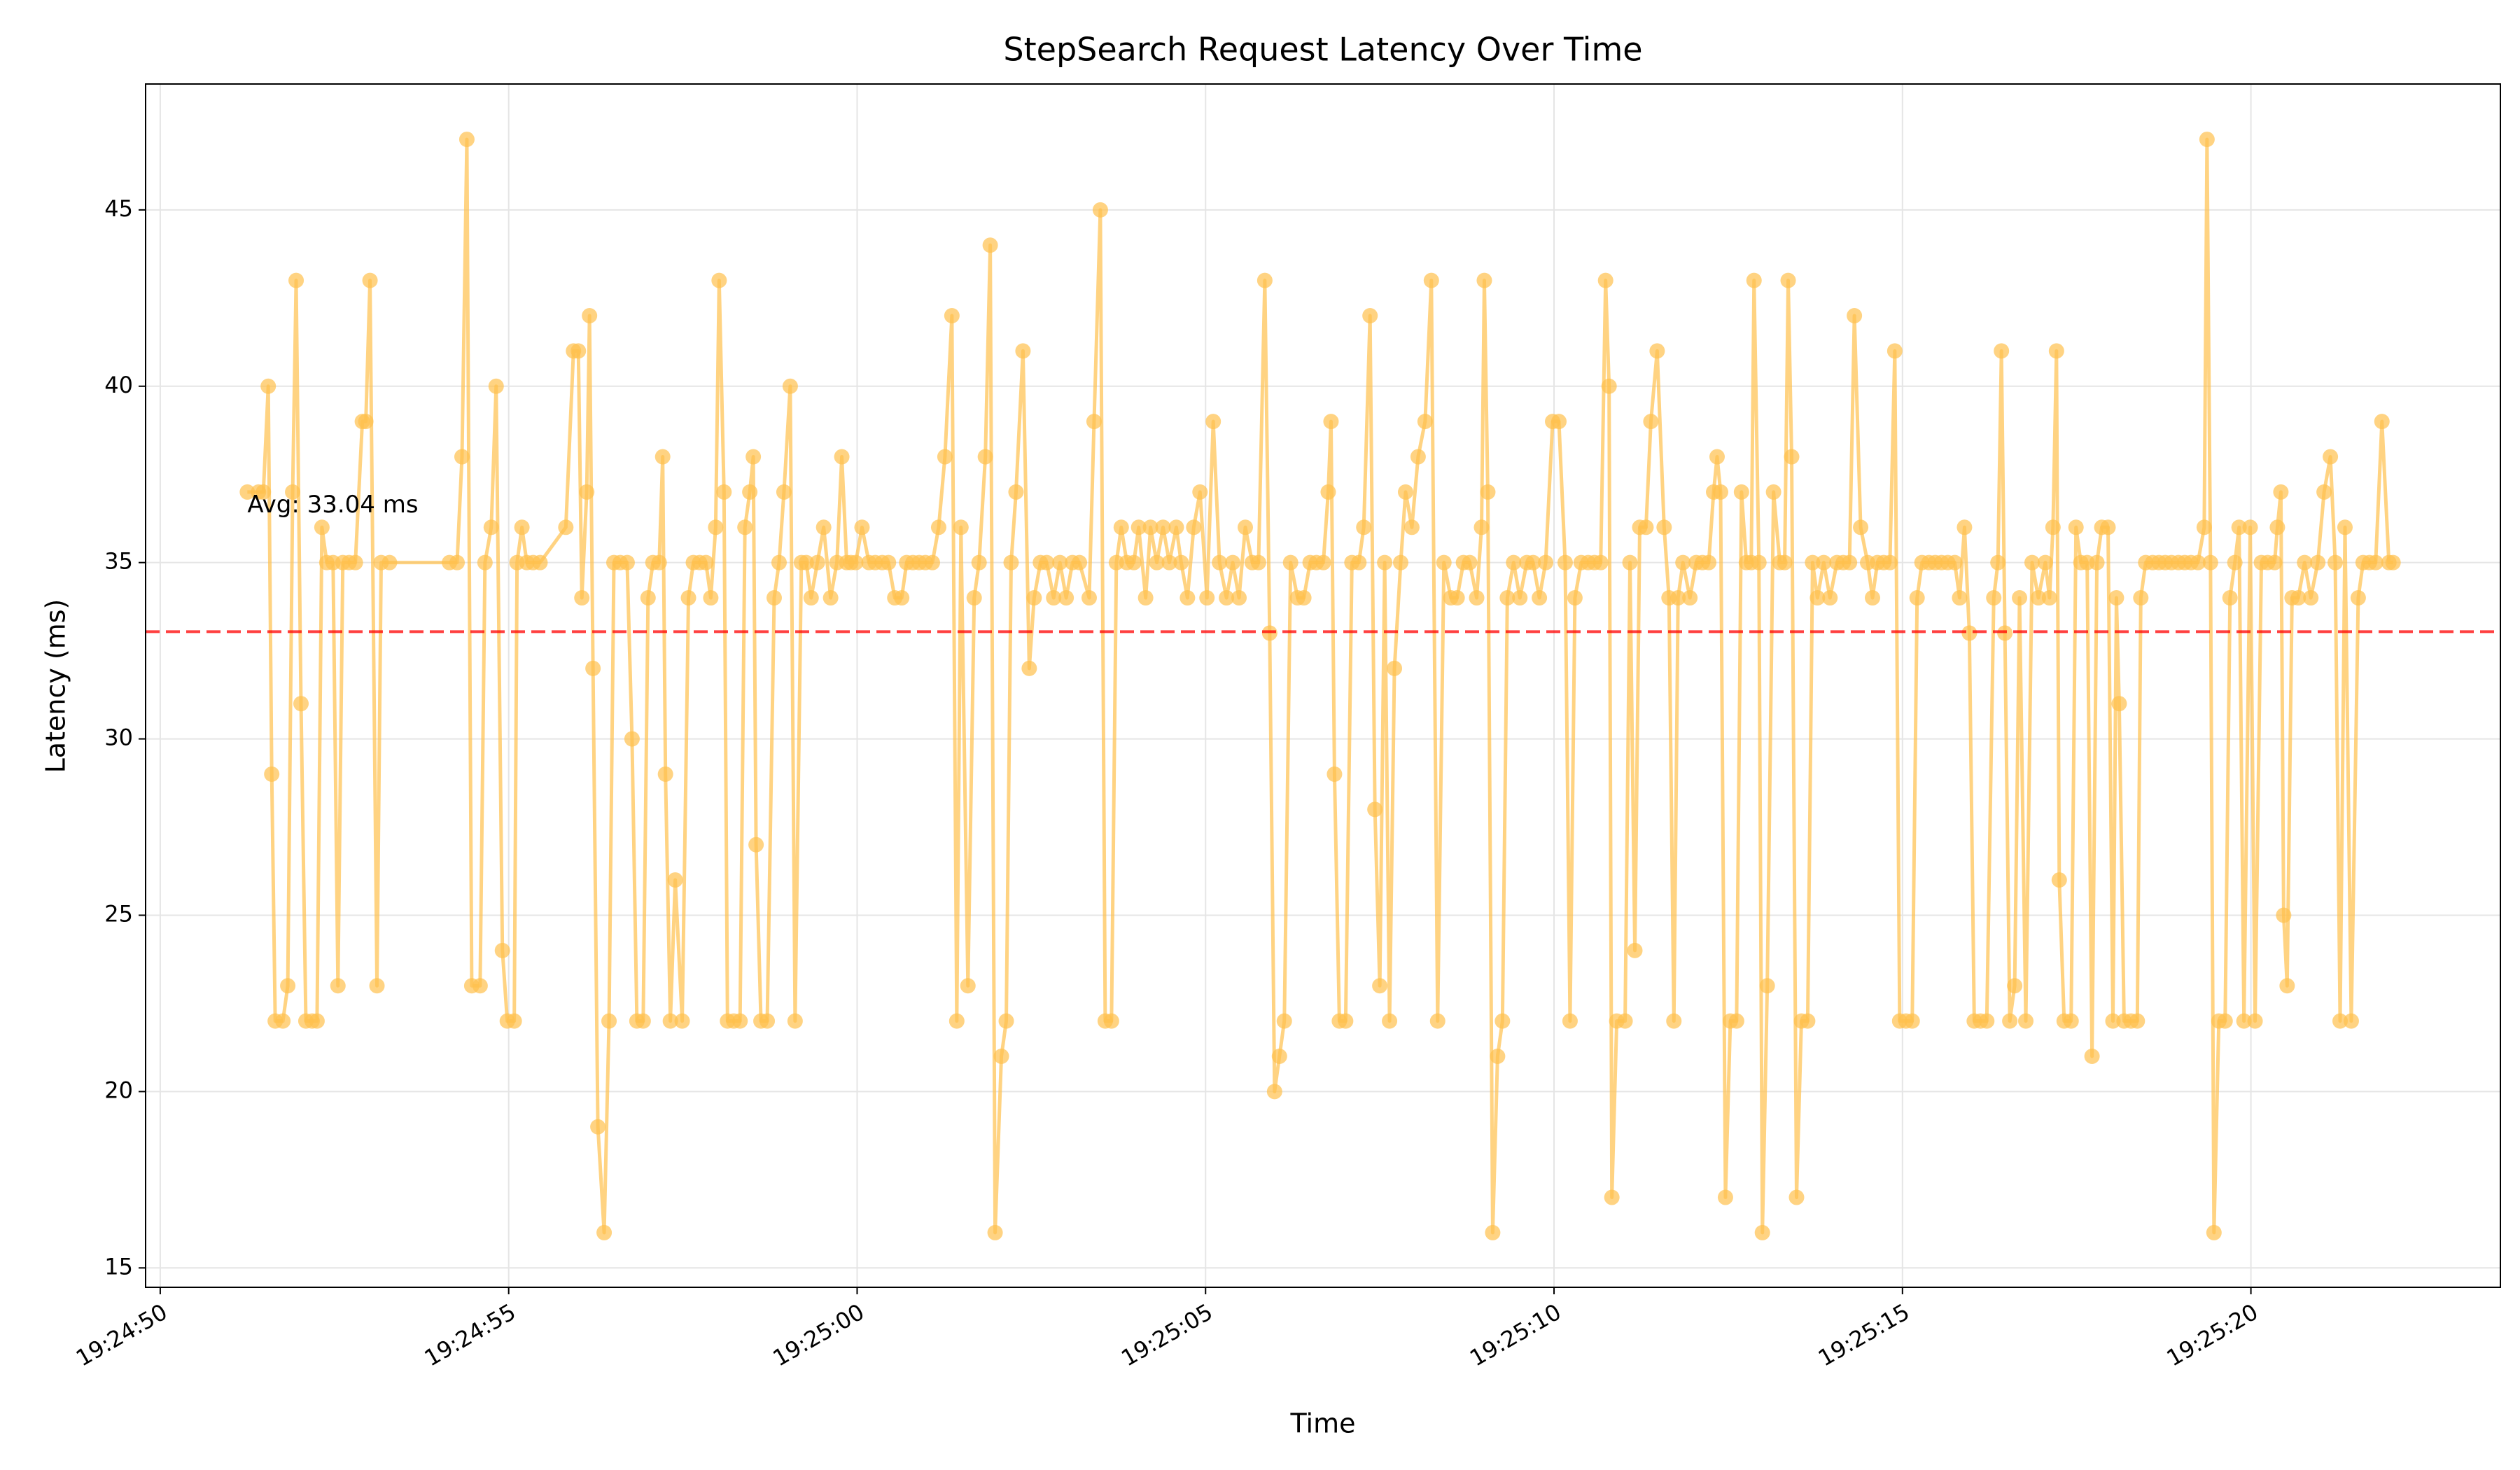 The height and width of the screenshot is (1470, 2520). What do you see at coordinates (56, 686) in the screenshot?
I see `y-axis-label: Latency (ms)` at bounding box center [56, 686].